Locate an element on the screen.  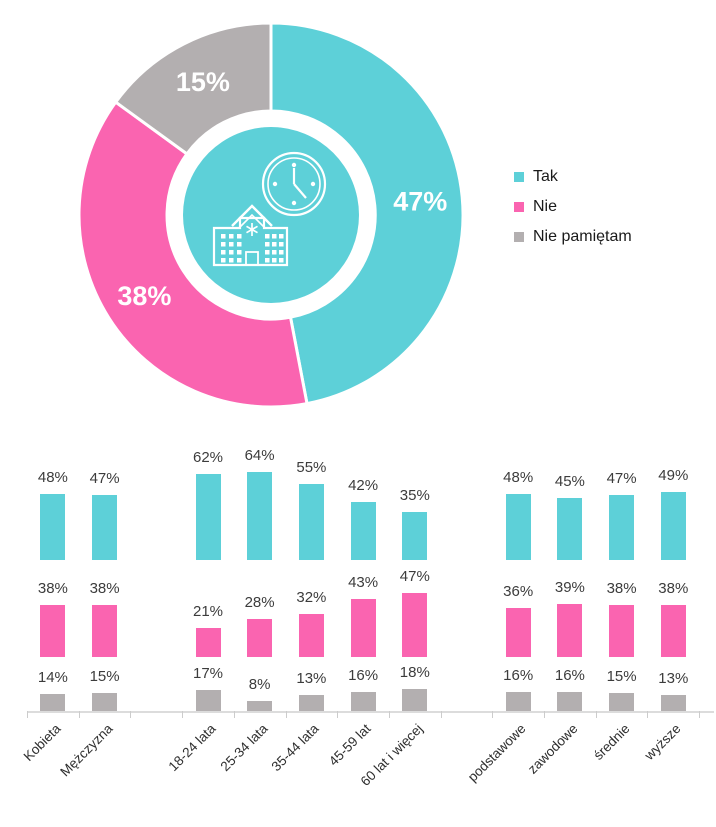
legend-item-tak: Tak is located at coordinates (573, 177).